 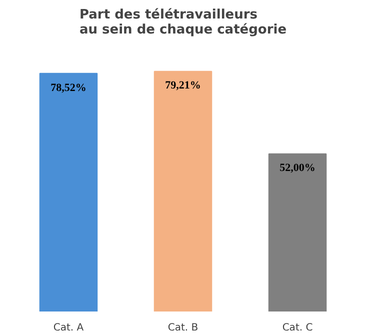 What do you see at coordinates (183, 328) in the screenshot?
I see `x-tick-label: Cat. B` at bounding box center [183, 328].